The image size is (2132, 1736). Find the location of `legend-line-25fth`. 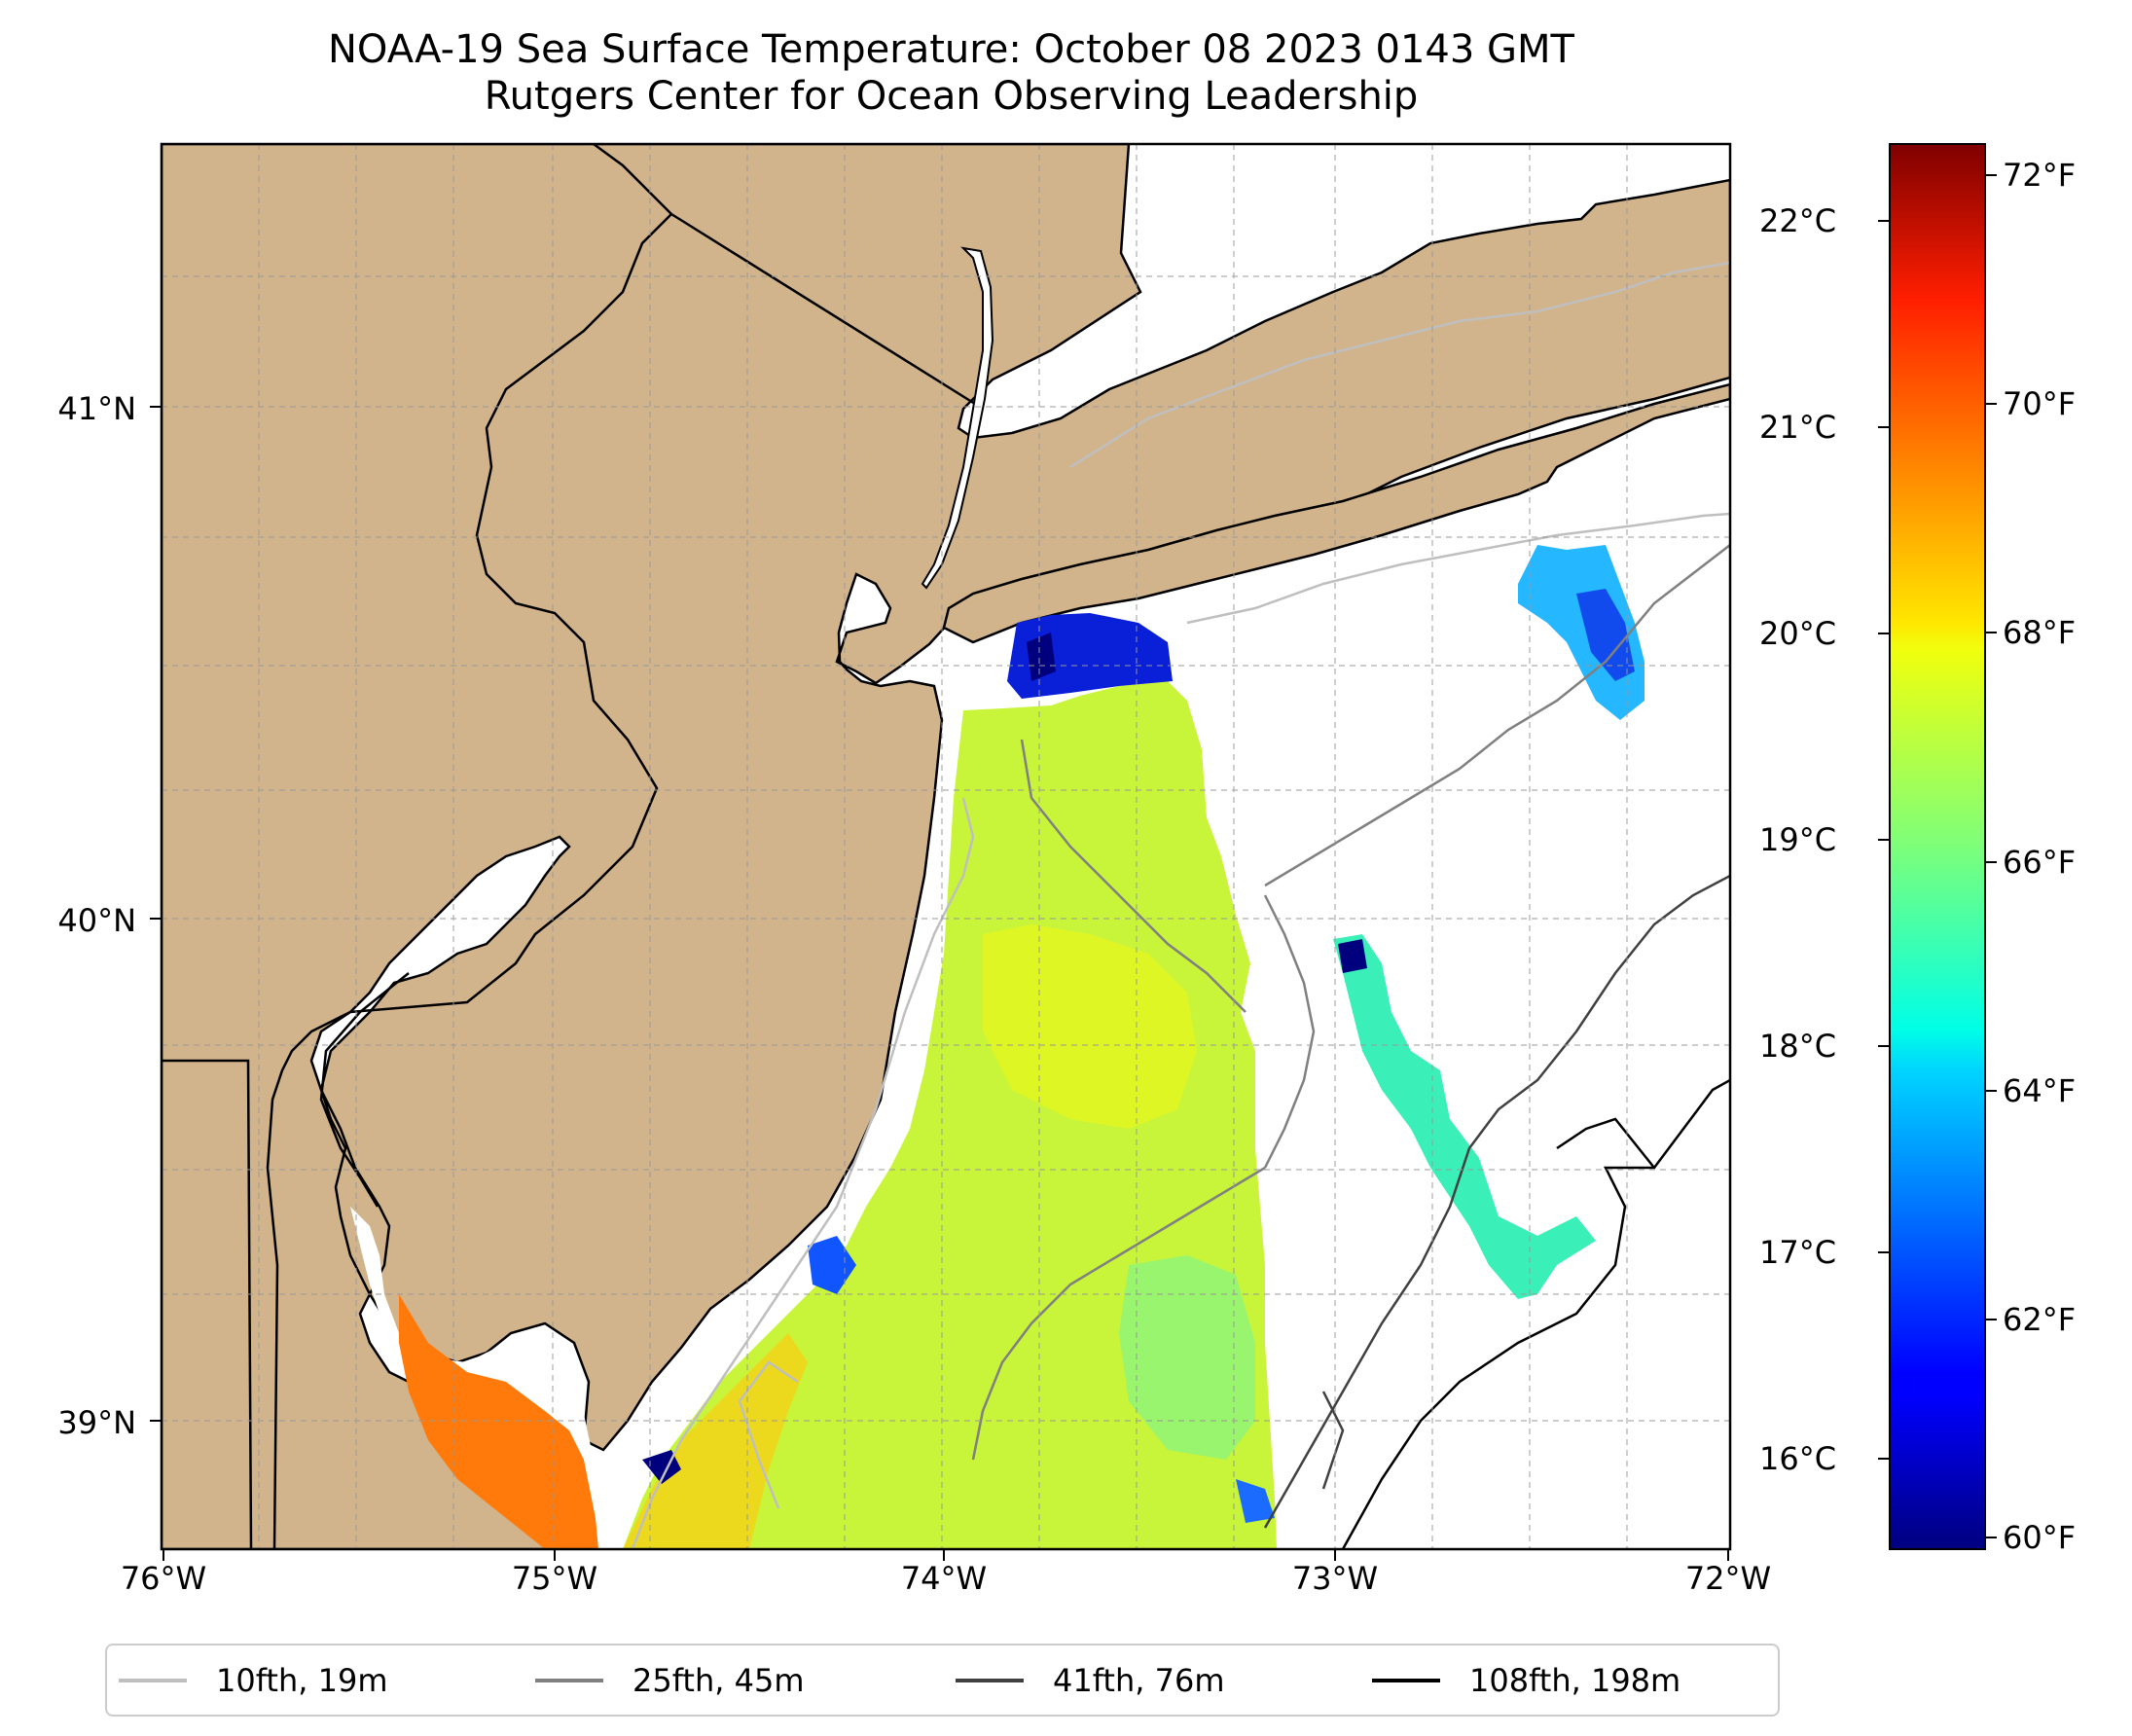

legend-line-25fth is located at coordinates (569, 1680).